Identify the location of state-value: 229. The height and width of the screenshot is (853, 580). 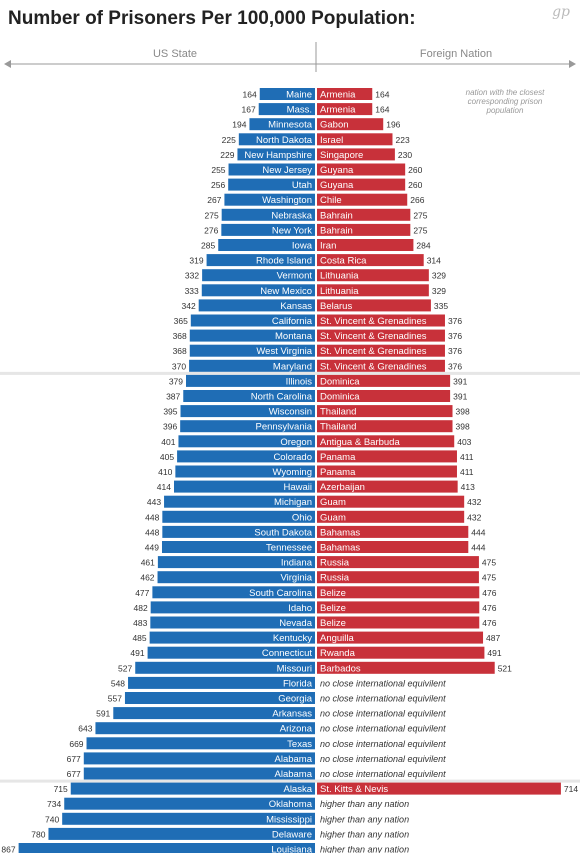
(227, 155).